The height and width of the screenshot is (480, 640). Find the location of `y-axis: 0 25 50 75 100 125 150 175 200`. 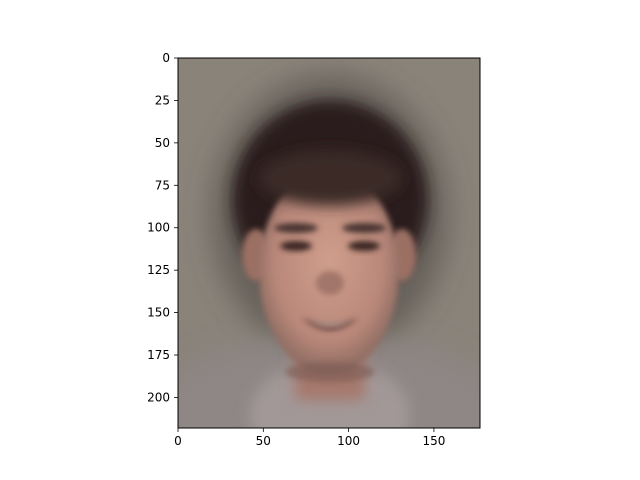

y-axis: 0 25 50 75 100 125 150 175 200 is located at coordinates (162, 227).